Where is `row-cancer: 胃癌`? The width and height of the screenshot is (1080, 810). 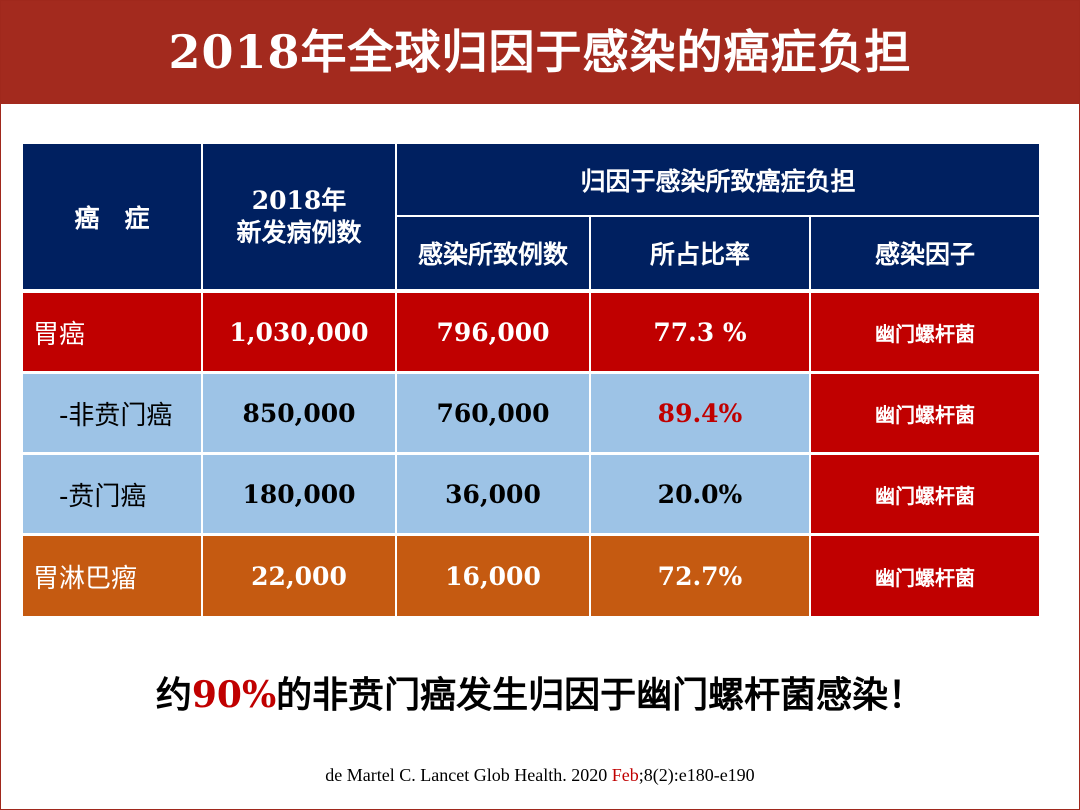 row-cancer: 胃癌 is located at coordinates (112, 332).